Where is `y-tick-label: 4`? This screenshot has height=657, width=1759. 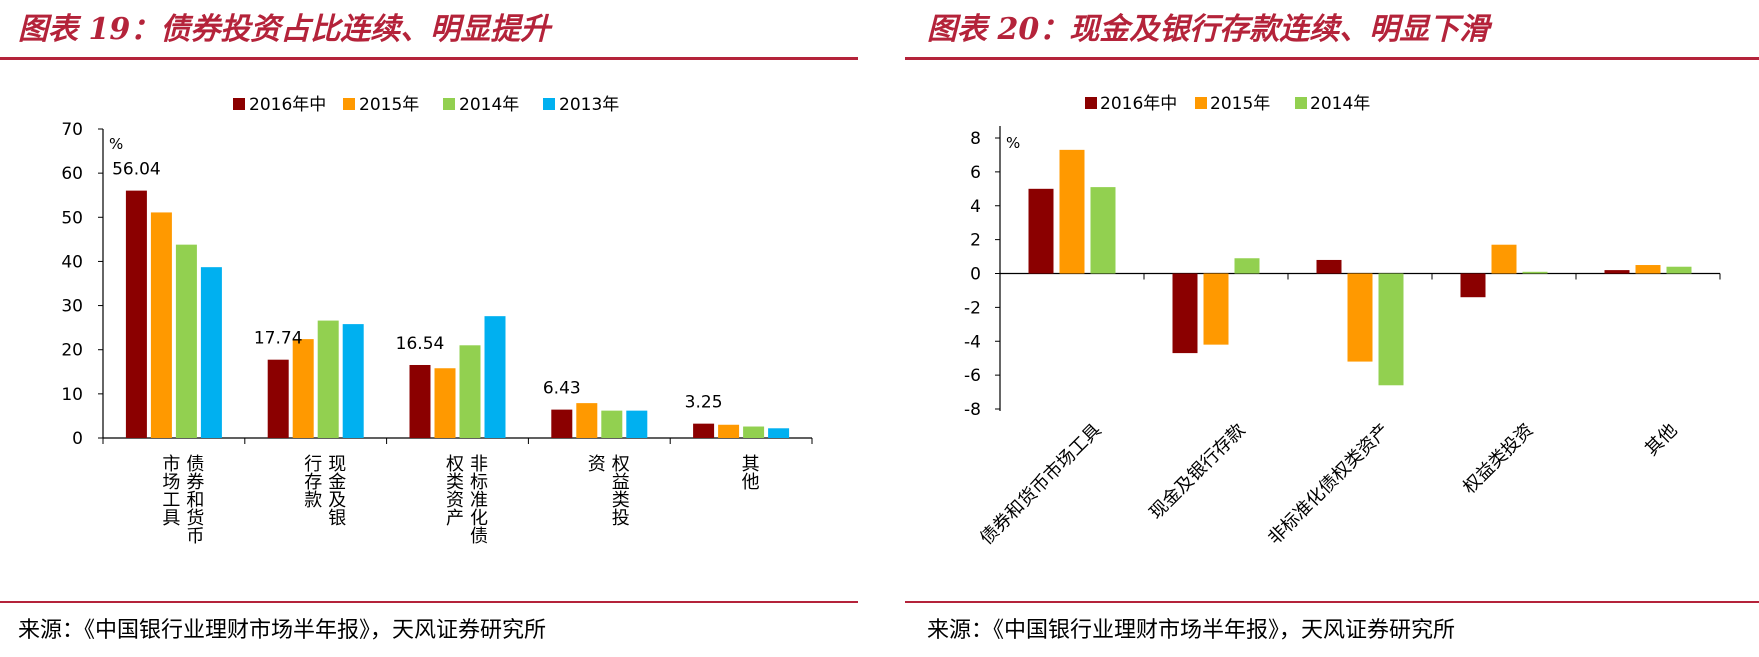 y-tick-label: 4 is located at coordinates (975, 207).